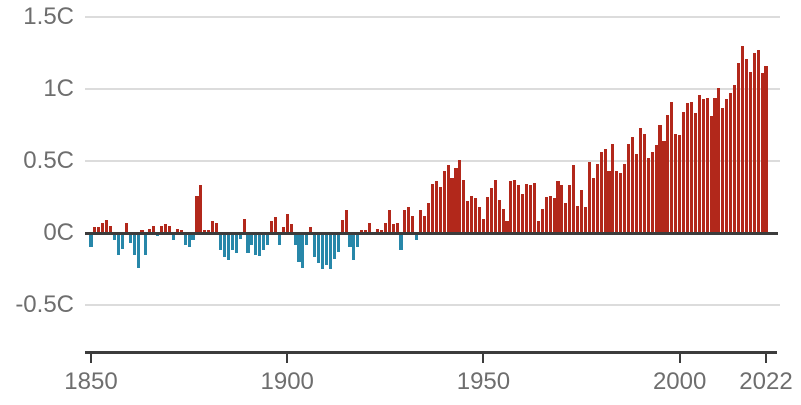 The width and height of the screenshot is (801, 405). I want to click on gridline-1C, so click(432, 89).